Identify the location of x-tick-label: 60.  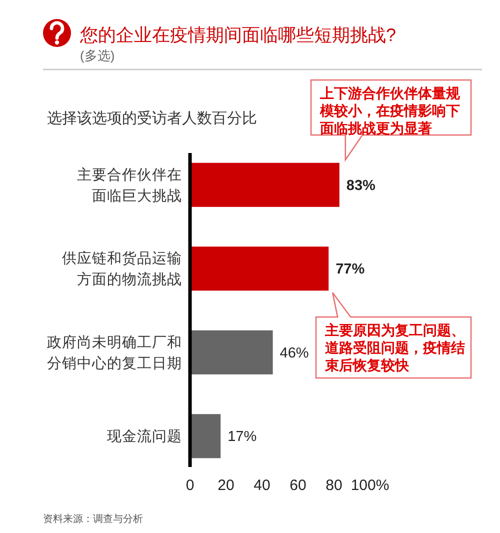
(298, 485).